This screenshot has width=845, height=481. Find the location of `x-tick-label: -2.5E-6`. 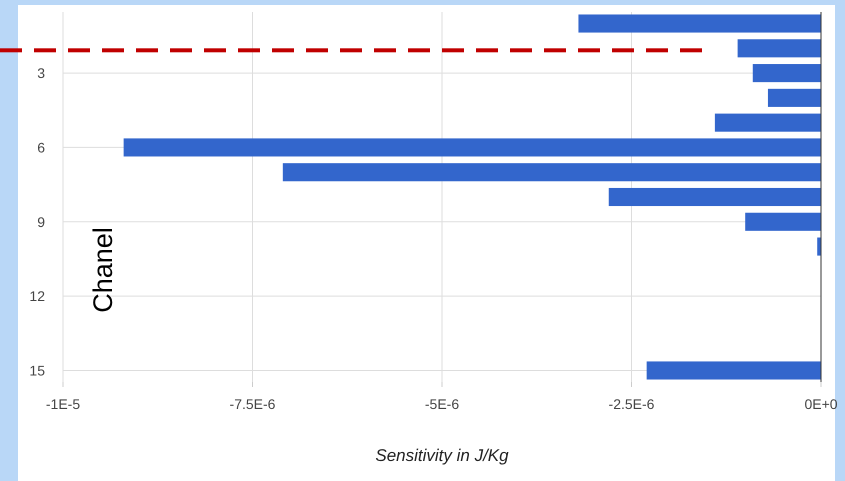

x-tick-label: -2.5E-6 is located at coordinates (631, 404).